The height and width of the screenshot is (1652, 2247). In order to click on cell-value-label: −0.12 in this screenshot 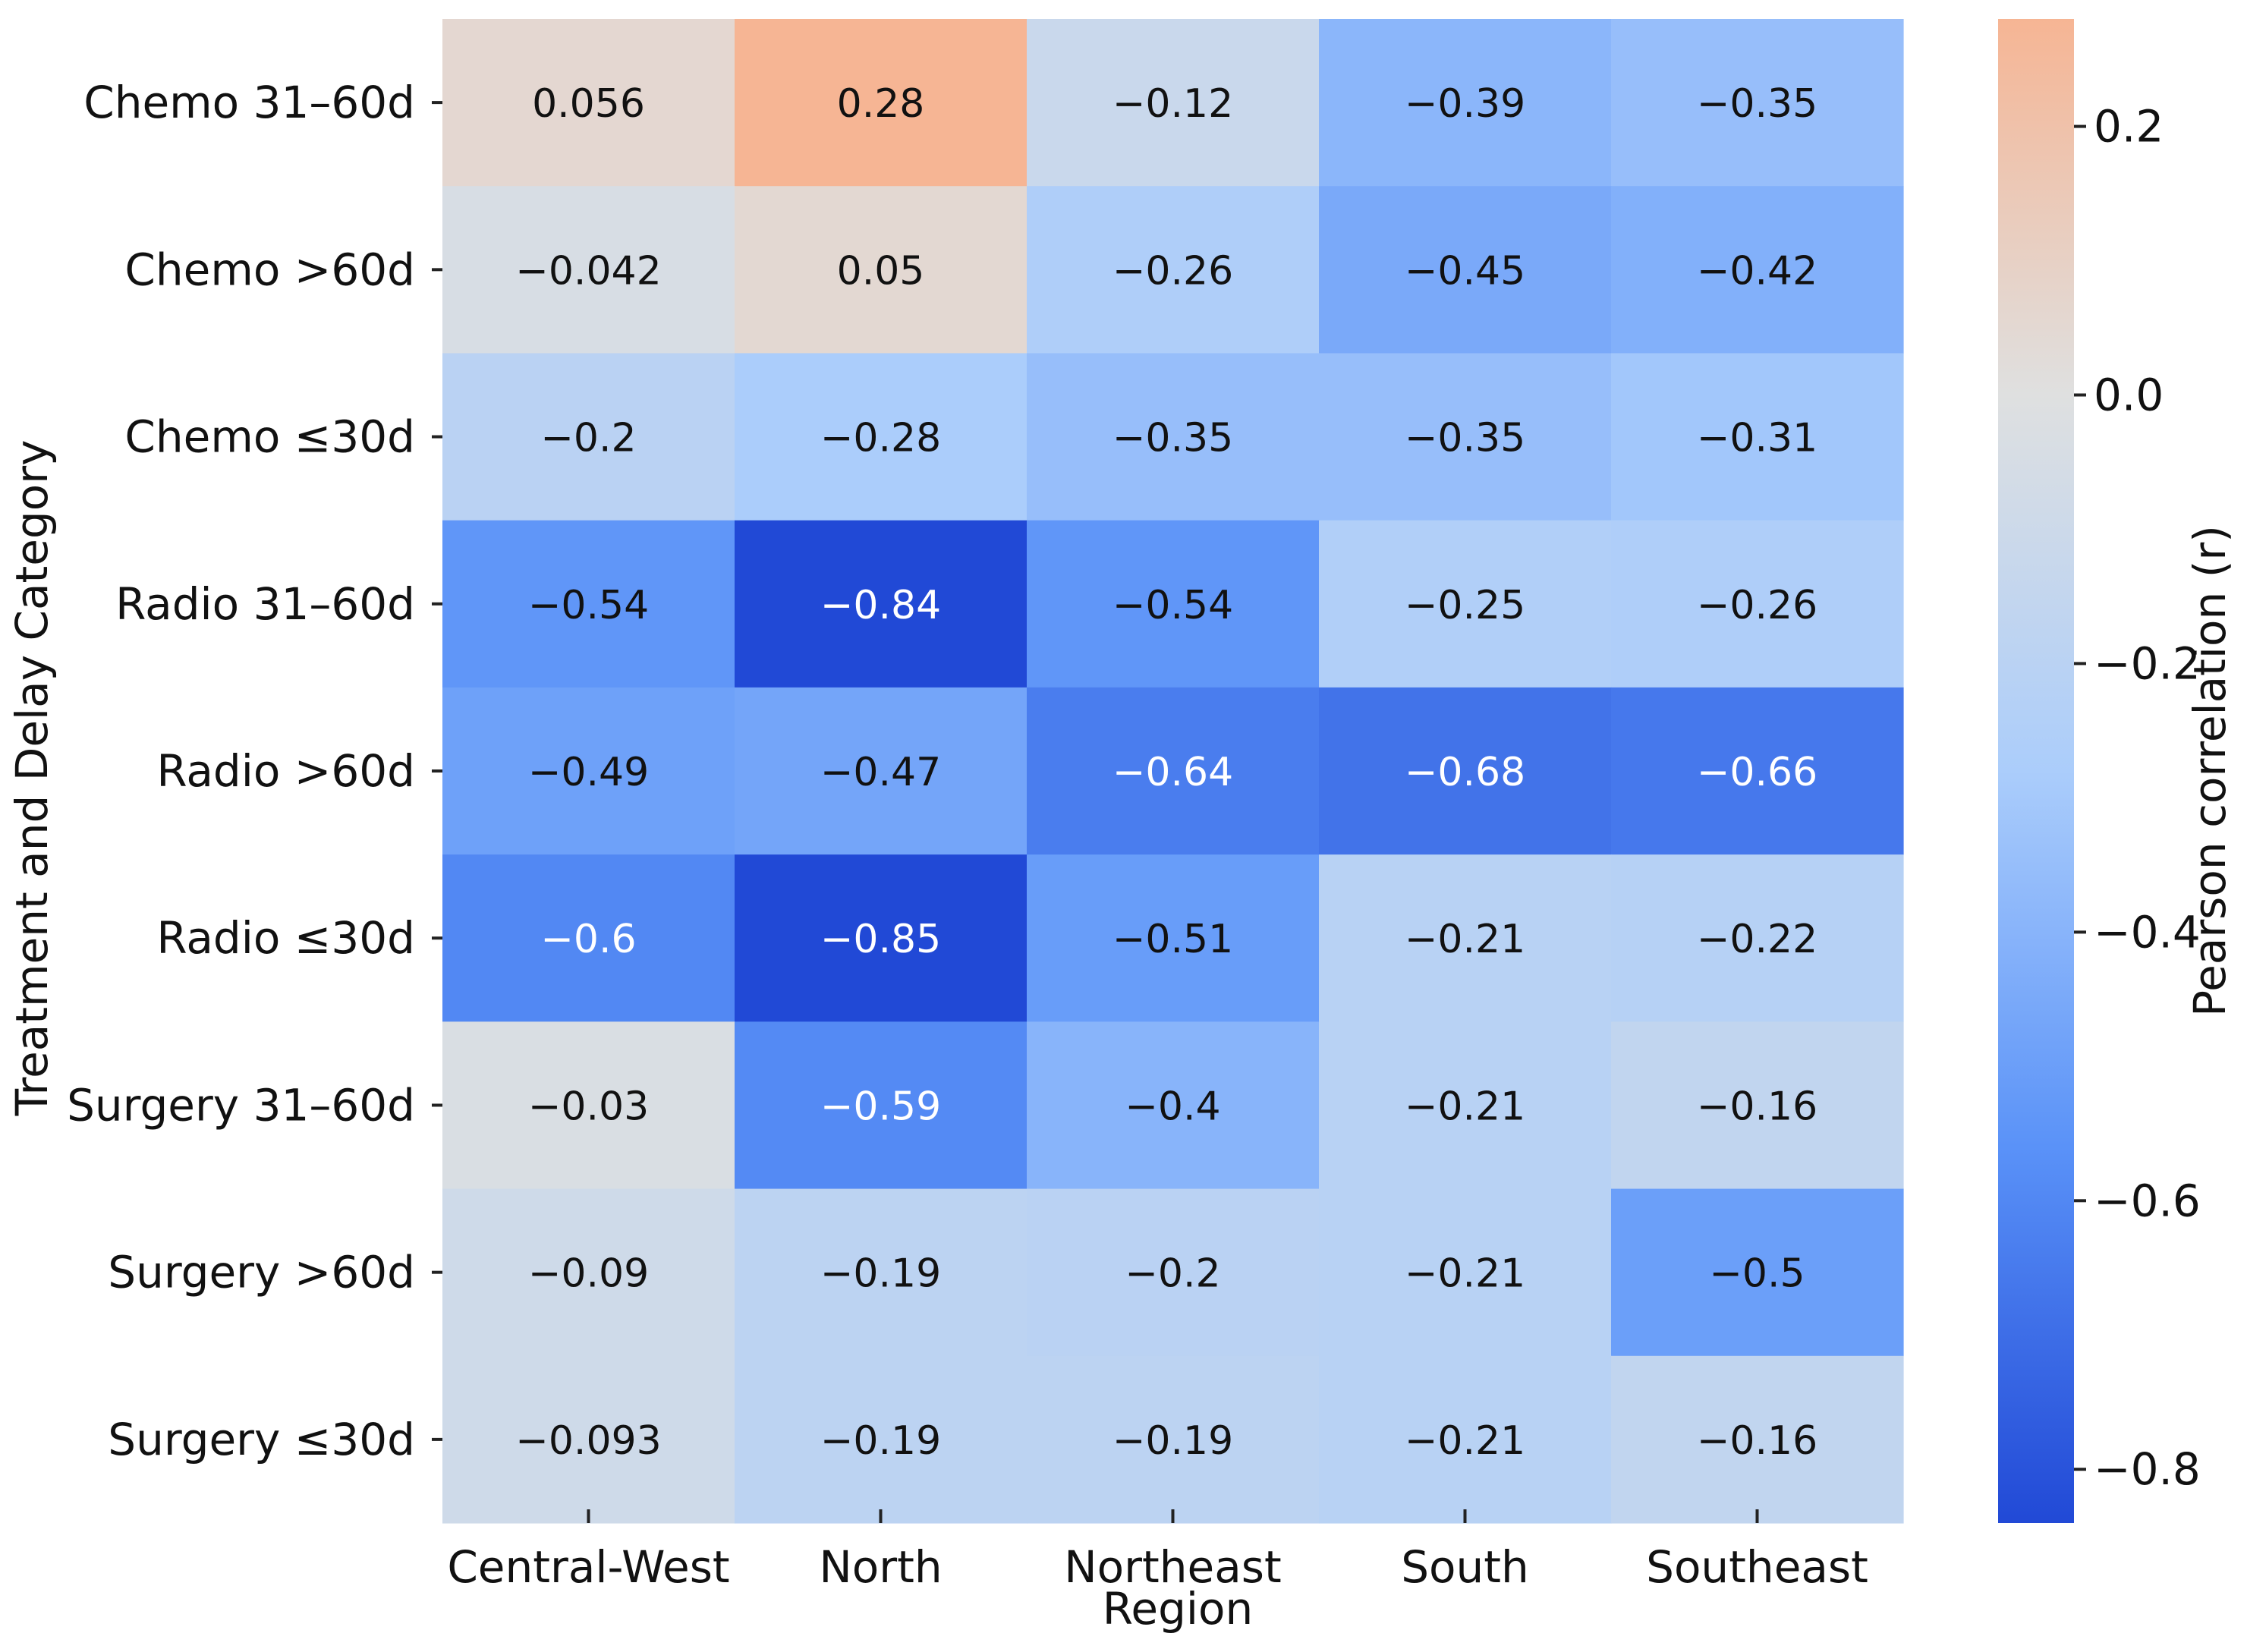, I will do `click(1172, 104)`.